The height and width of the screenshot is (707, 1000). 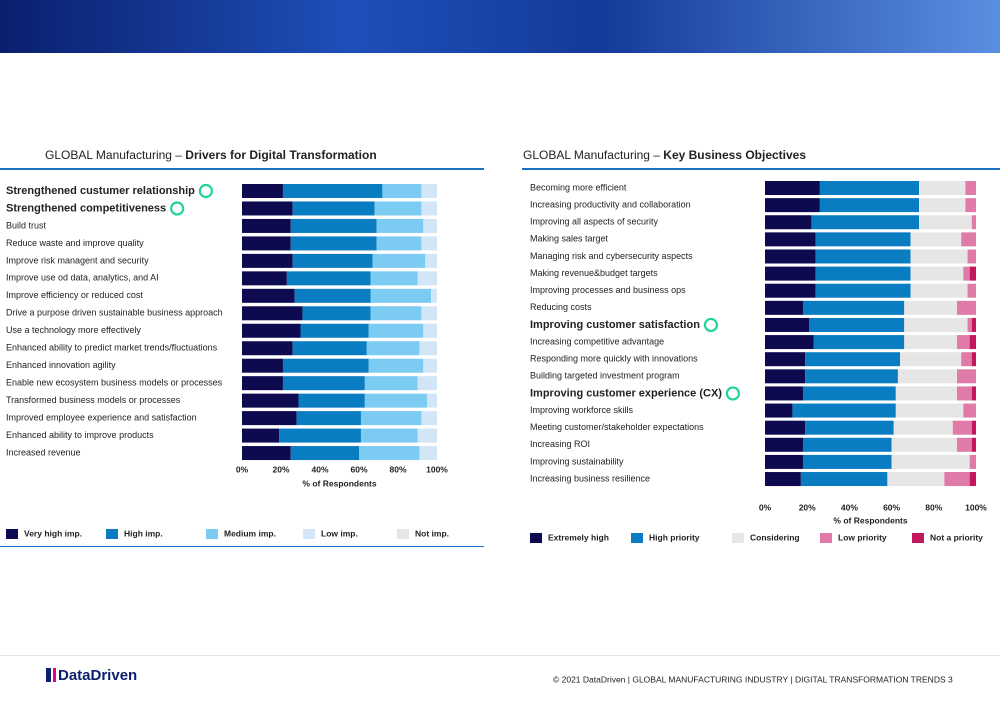 What do you see at coordinates (242, 546) in the screenshot?
I see `bottom-rule` at bounding box center [242, 546].